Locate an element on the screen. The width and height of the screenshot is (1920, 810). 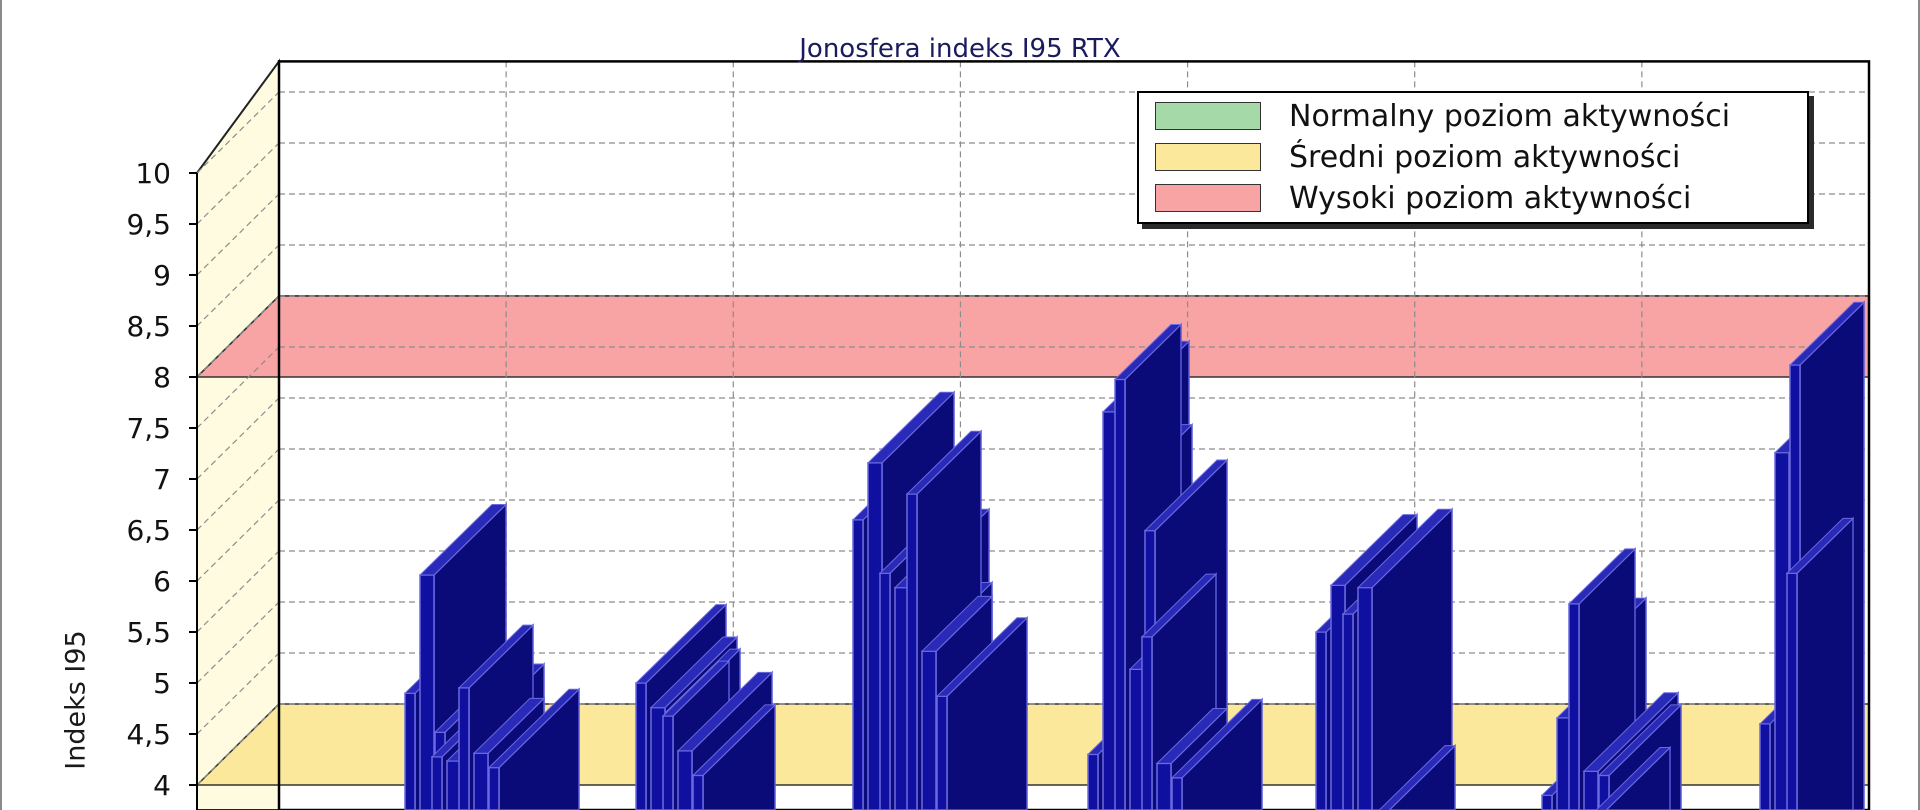
y-tick-label: 7 is located at coordinates (162, 479).